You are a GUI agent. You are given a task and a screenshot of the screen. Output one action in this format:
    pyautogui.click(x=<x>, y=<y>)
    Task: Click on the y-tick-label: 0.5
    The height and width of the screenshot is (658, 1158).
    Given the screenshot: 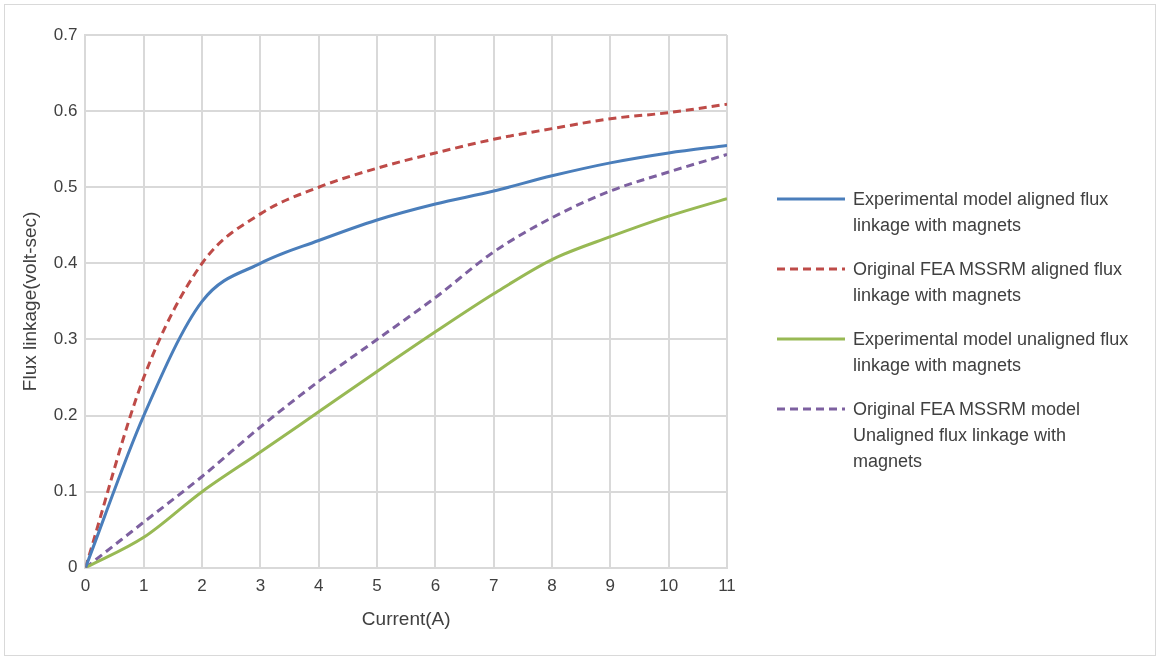 What is the action you would take?
    pyautogui.click(x=65, y=186)
    